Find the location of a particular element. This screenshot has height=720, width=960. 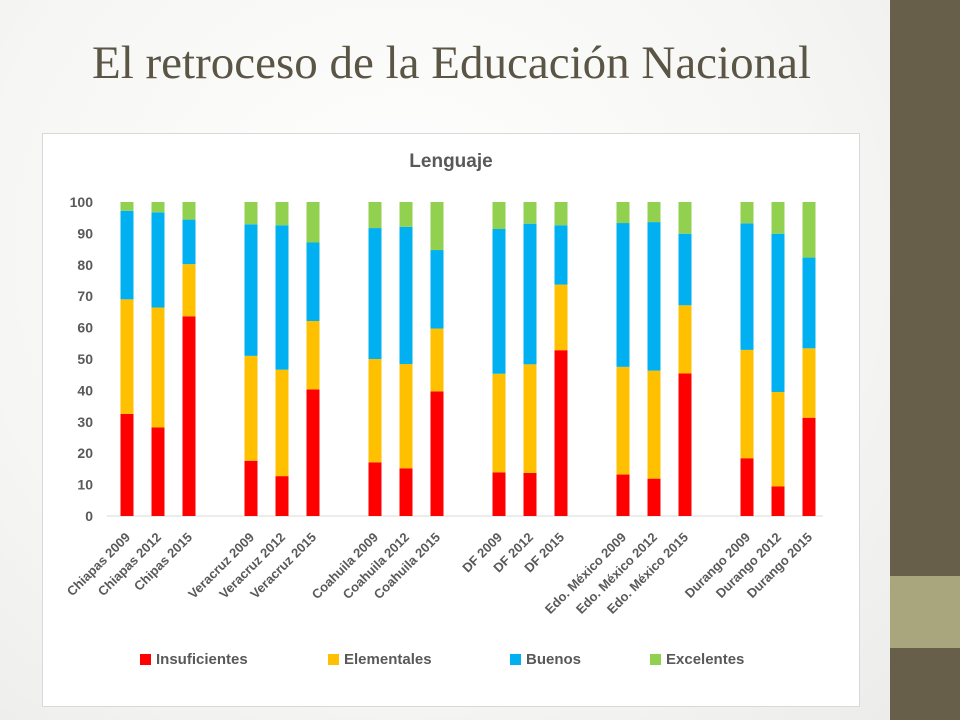

y-tick-label: 20 is located at coordinates (85, 453).